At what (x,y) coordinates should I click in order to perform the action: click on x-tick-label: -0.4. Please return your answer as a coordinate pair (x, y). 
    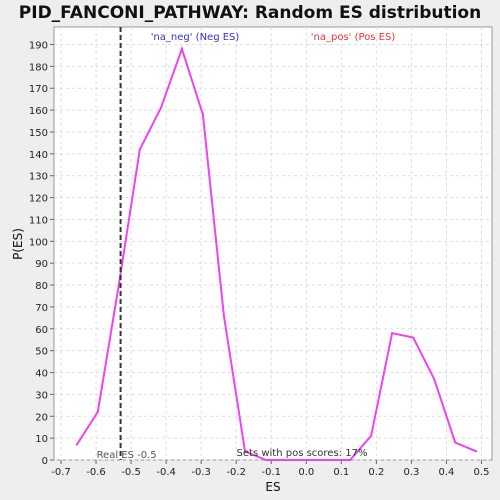
    Looking at the image, I should click on (166, 472).